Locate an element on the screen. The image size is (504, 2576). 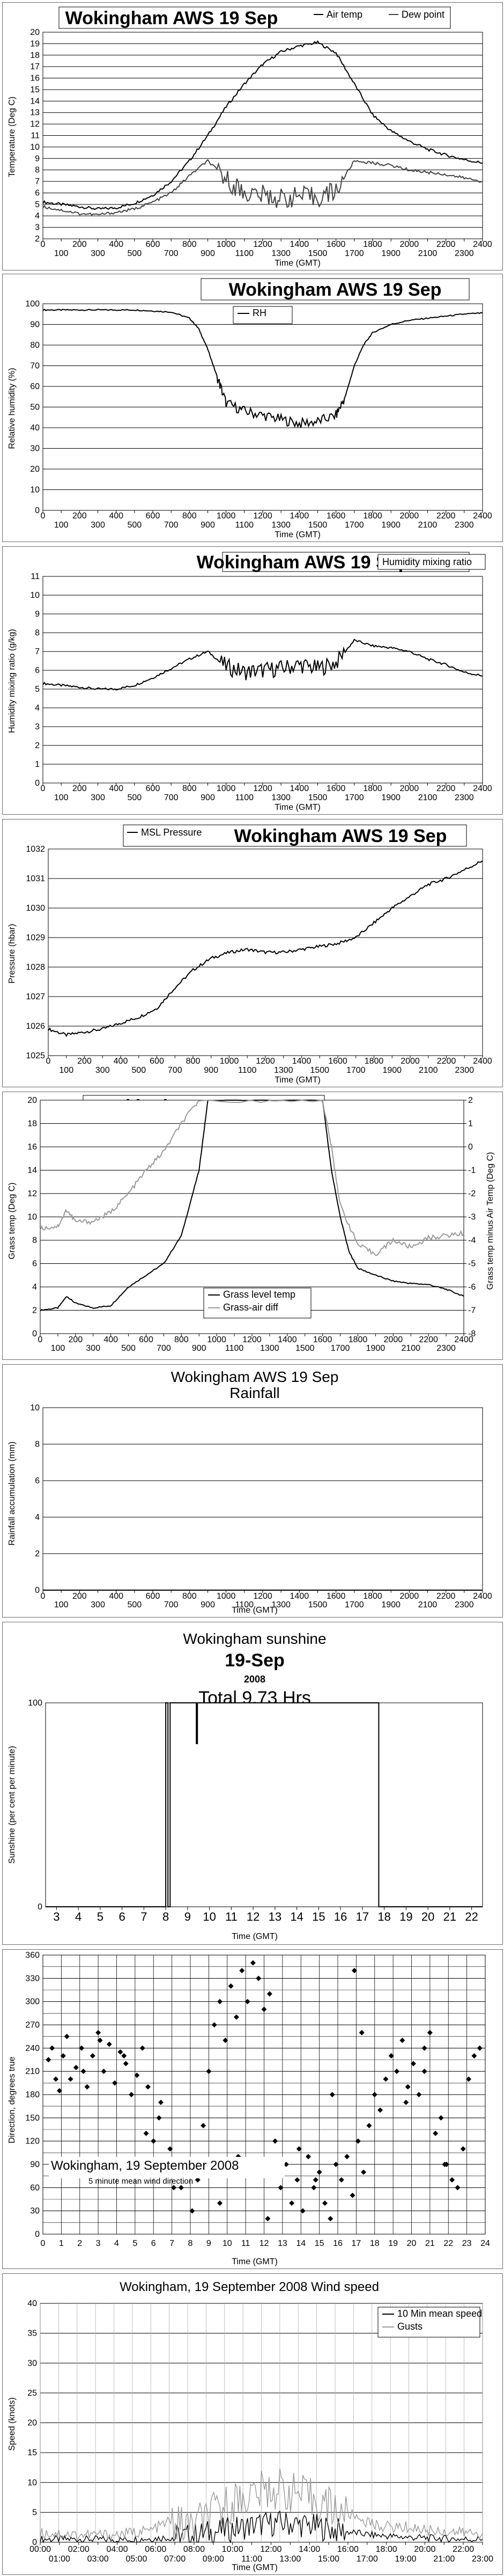
plot-frame is located at coordinates (264, 1804).